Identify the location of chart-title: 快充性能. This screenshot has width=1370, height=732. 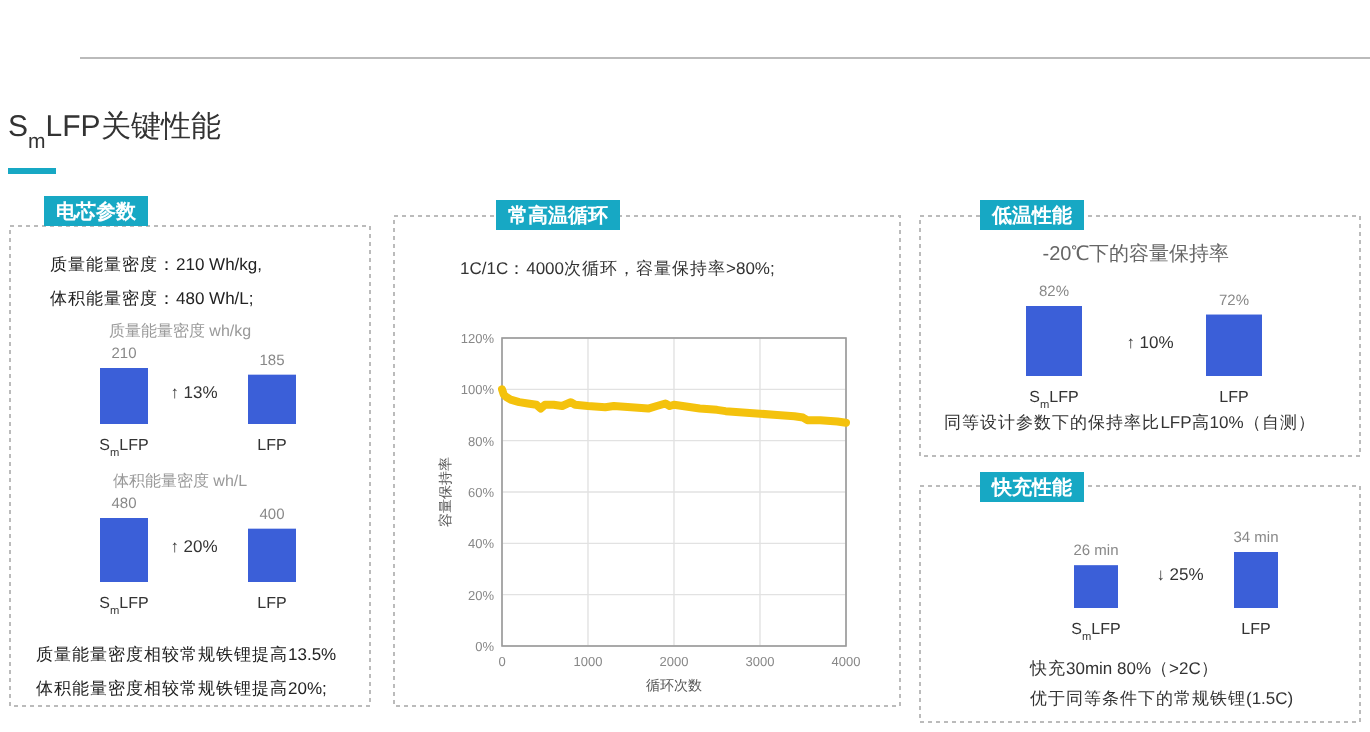
(1032, 488).